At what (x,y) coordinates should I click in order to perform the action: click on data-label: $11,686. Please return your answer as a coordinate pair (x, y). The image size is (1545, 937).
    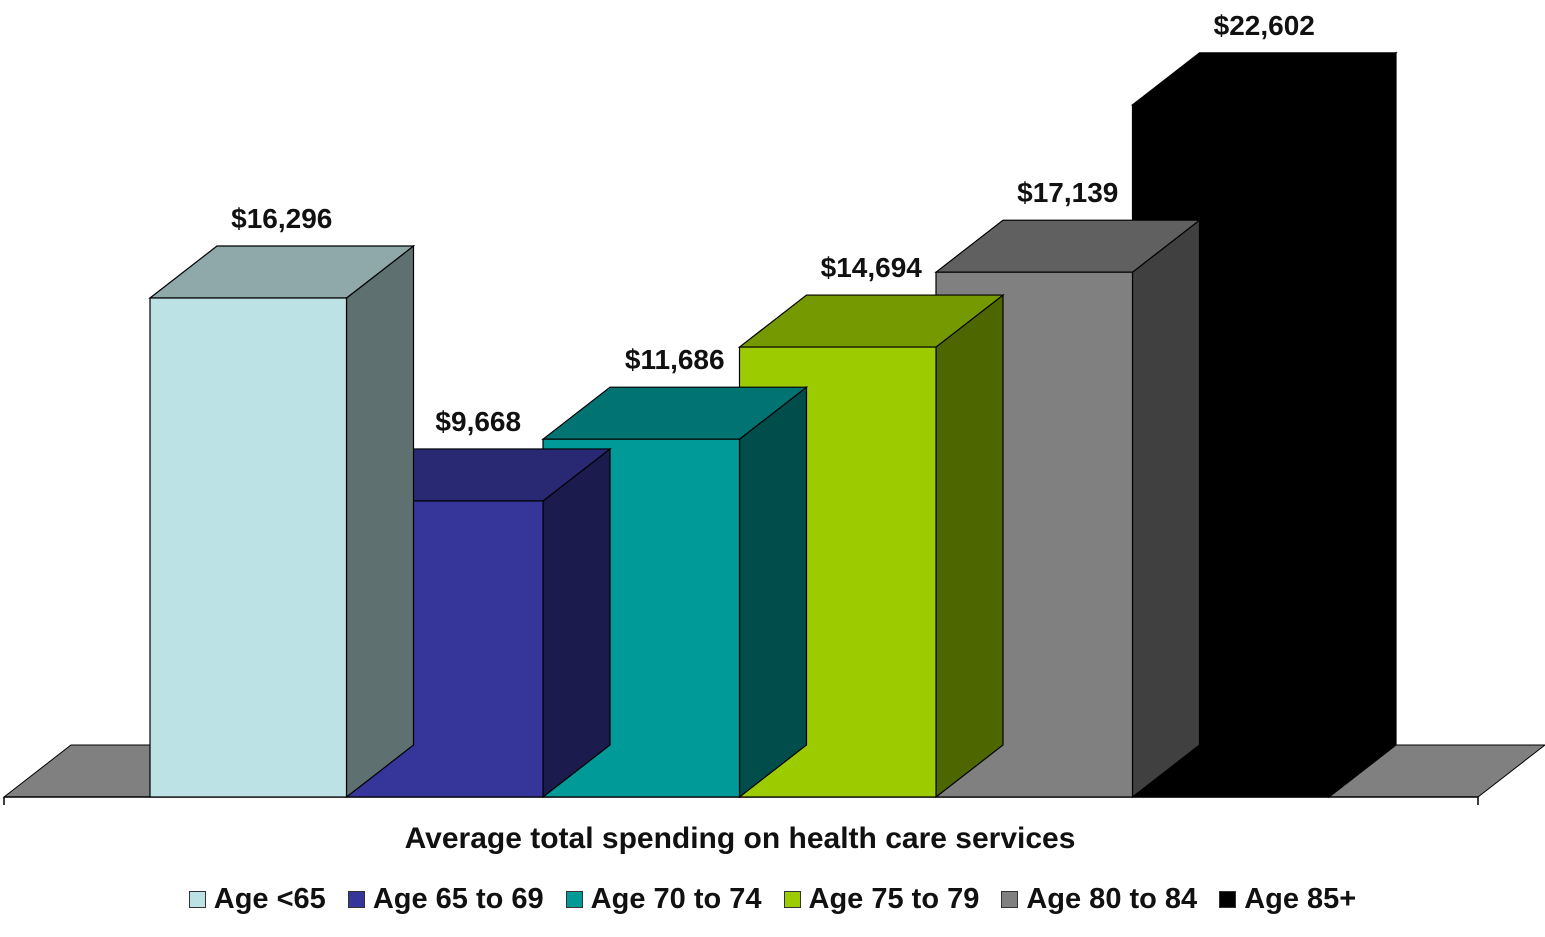
    Looking at the image, I should click on (675, 359).